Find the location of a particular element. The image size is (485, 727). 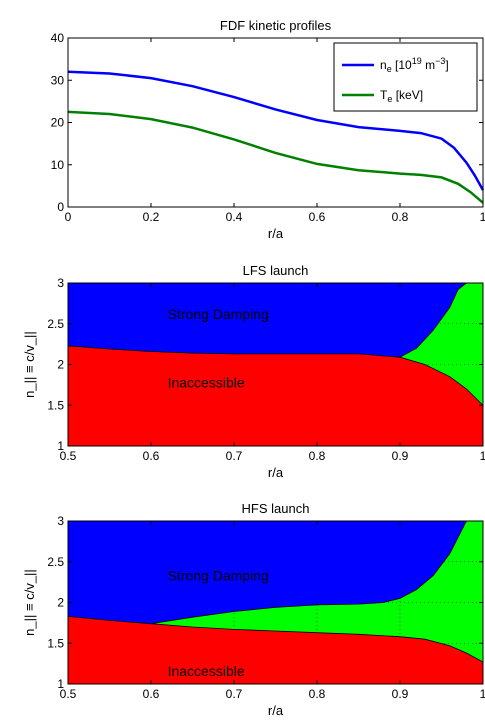

y-tick-label: 20 is located at coordinates (58, 123).